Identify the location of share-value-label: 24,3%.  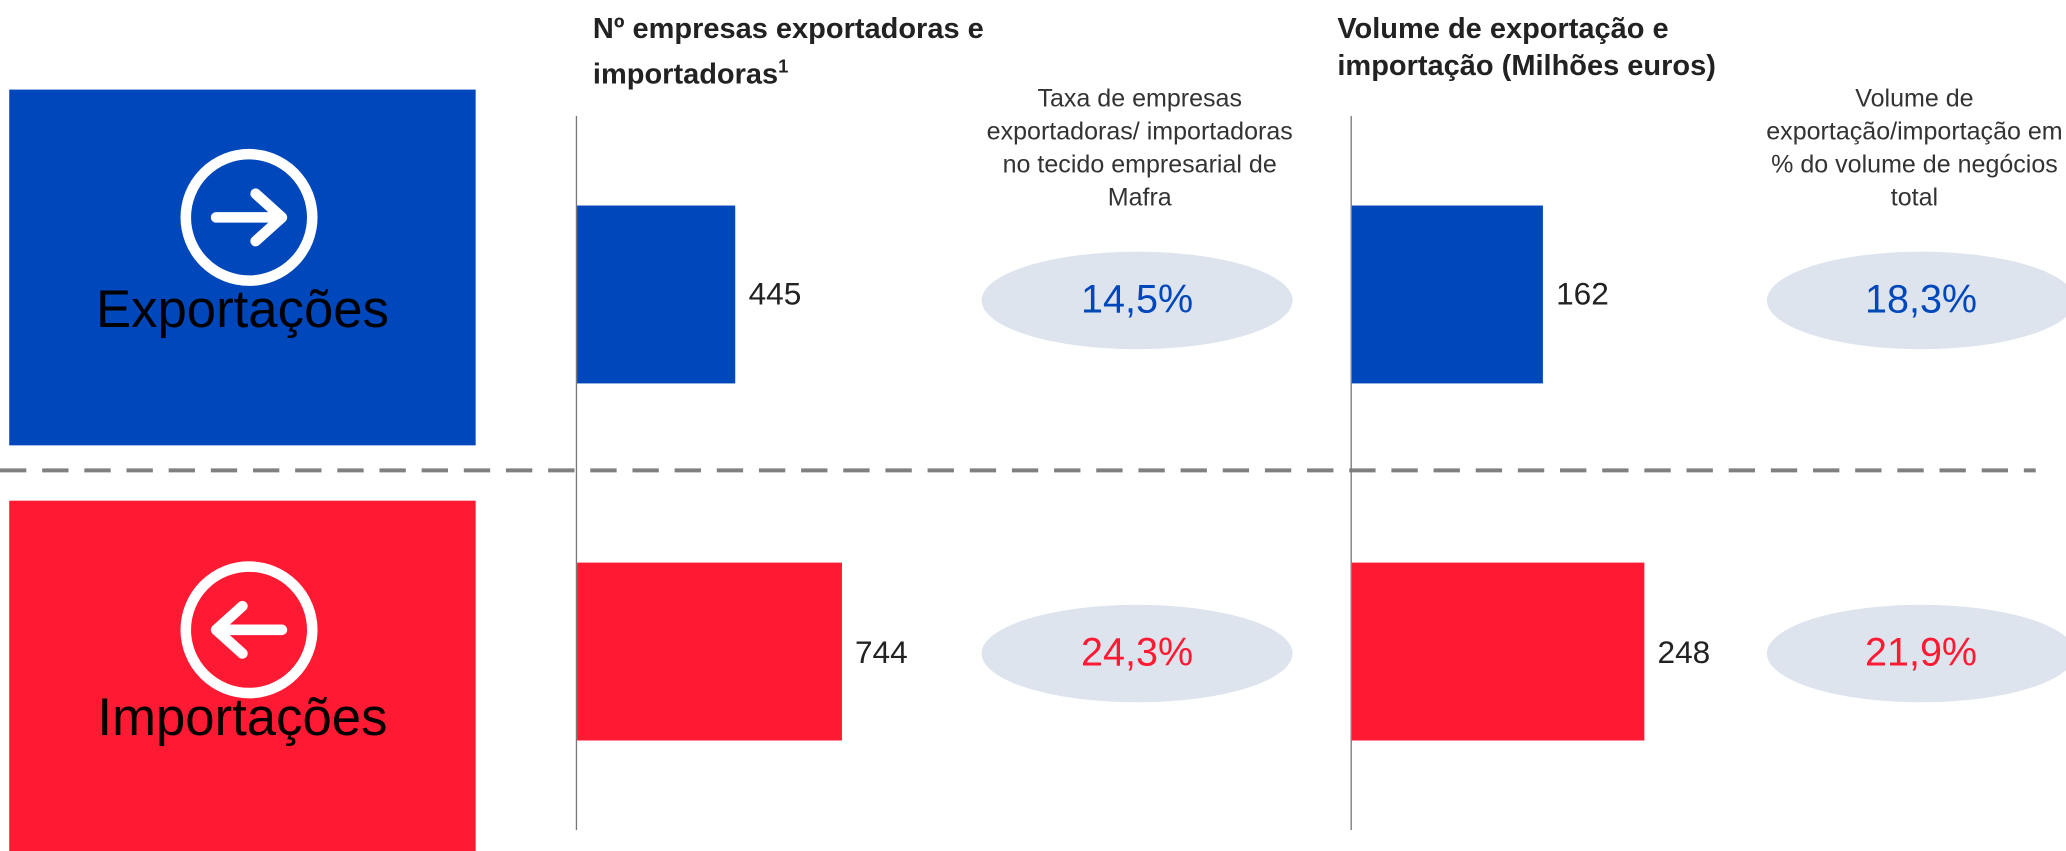
(1137, 653).